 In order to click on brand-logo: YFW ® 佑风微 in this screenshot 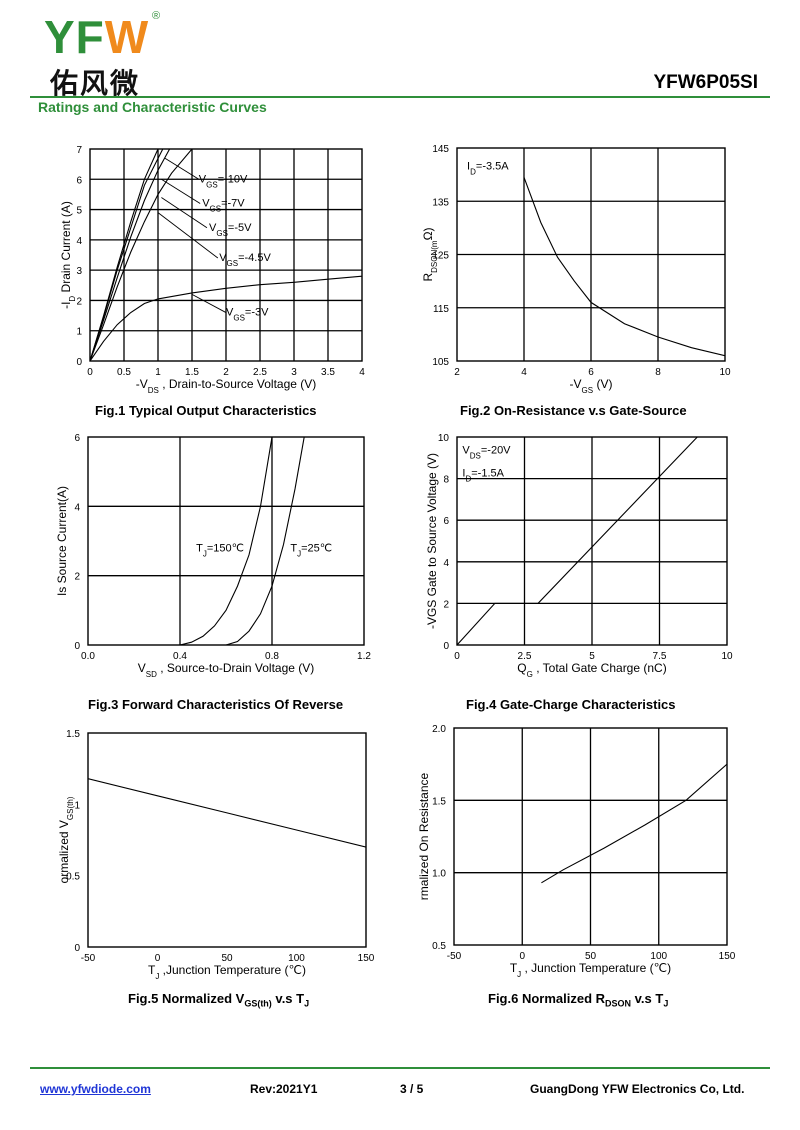, I will do `click(105, 54)`.